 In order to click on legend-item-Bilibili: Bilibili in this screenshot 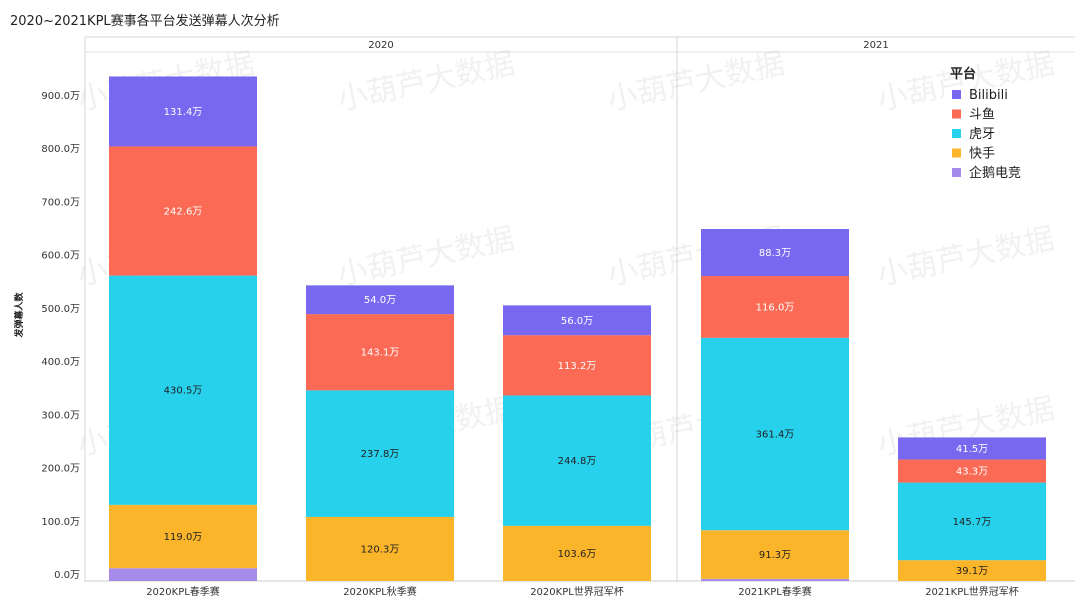, I will do `click(980, 95)`.